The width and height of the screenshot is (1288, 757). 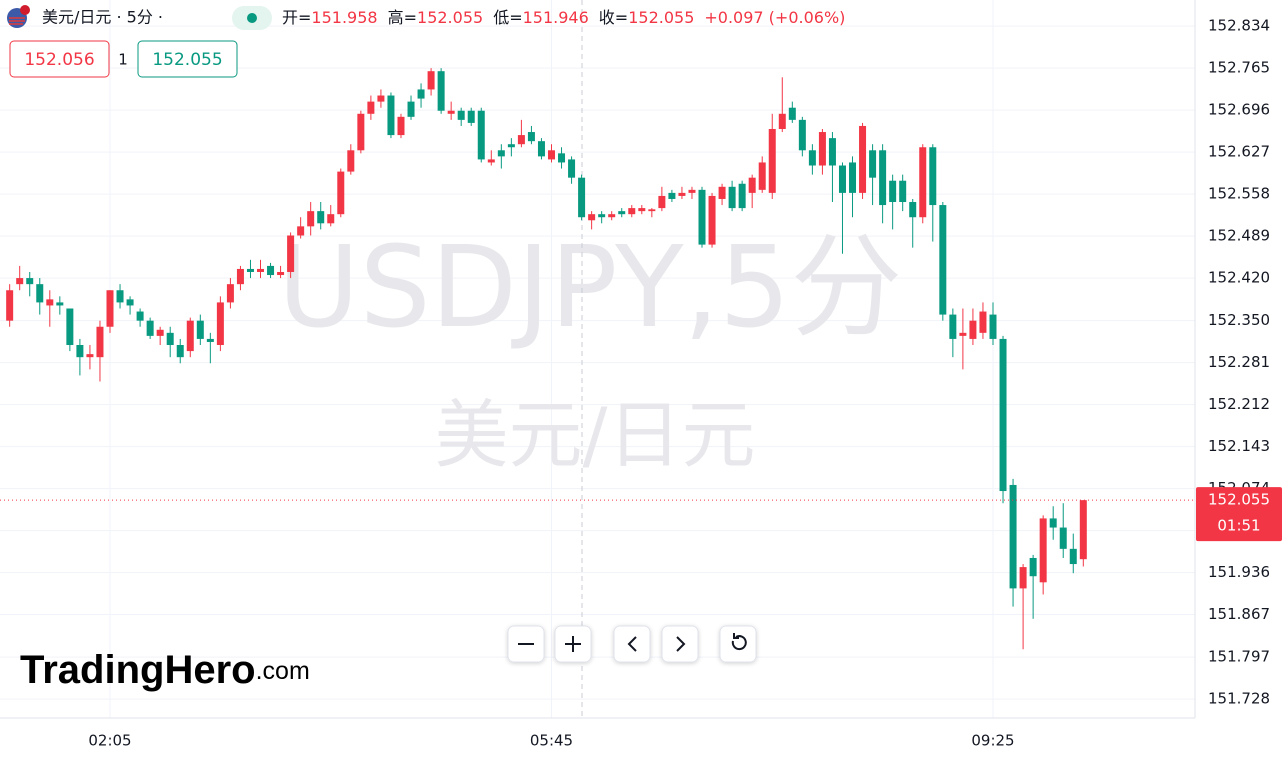 I want to click on y-tick-label: 152.765, so click(x=1239, y=68).